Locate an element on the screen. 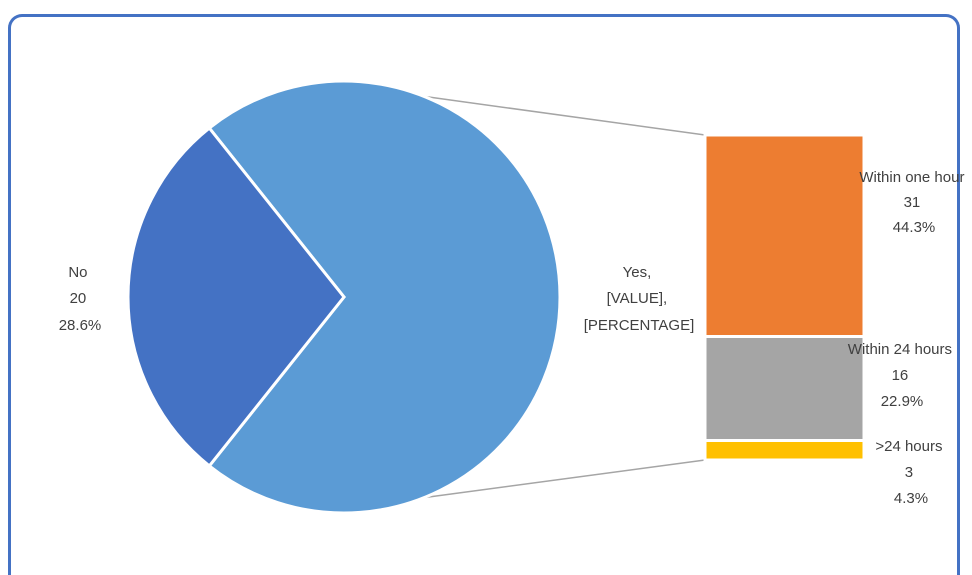  bar-label-over-24-hours: >24 hours 3 4.3% is located at coordinates (910, 472).